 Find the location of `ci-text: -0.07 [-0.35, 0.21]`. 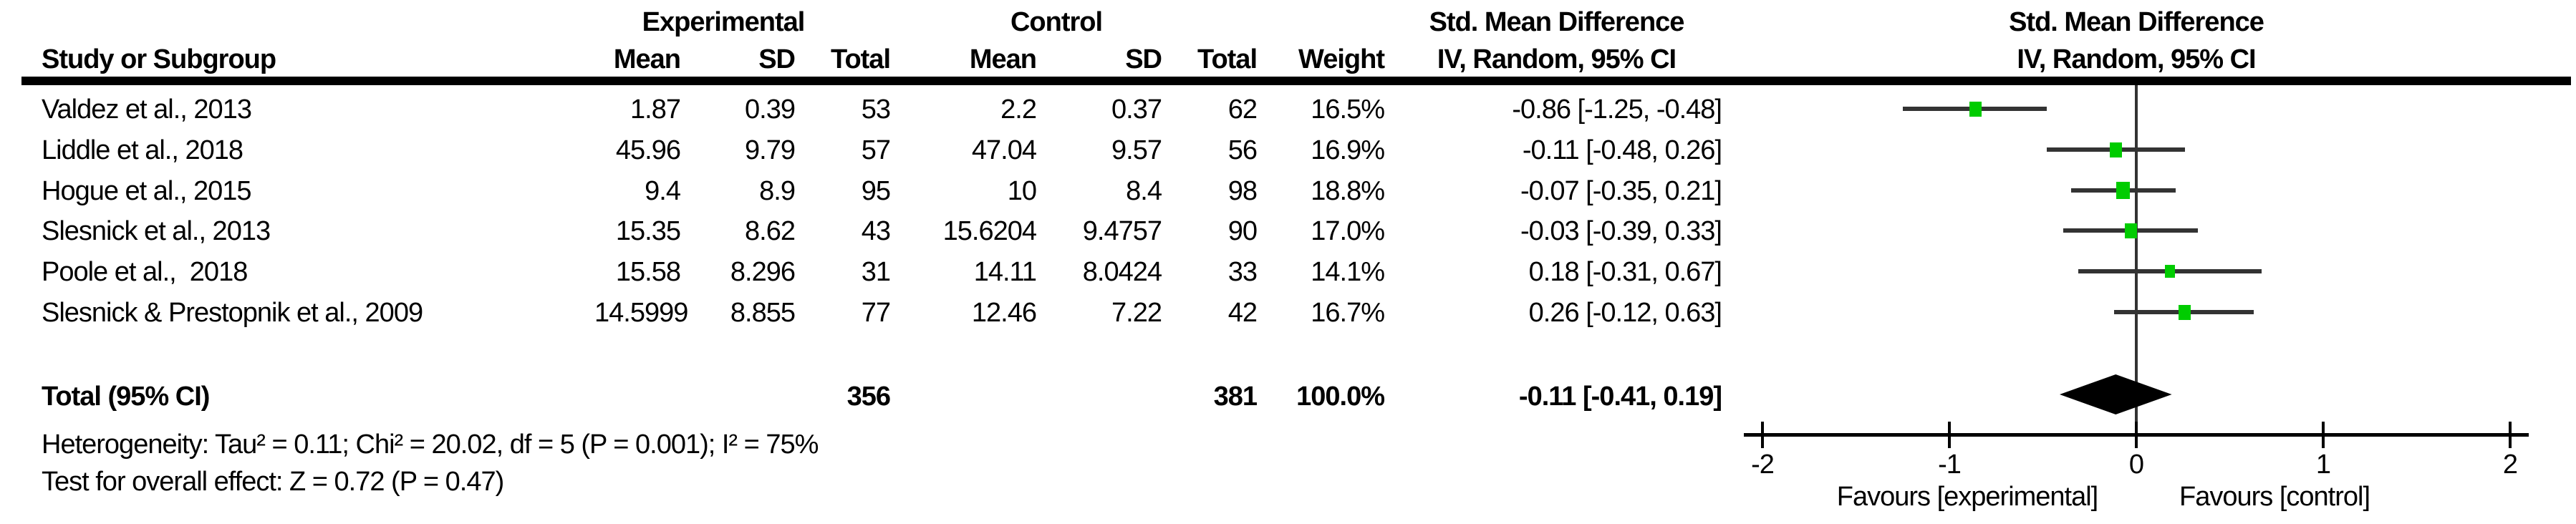

ci-text: -0.07 [-0.35, 0.21] is located at coordinates (1621, 191).